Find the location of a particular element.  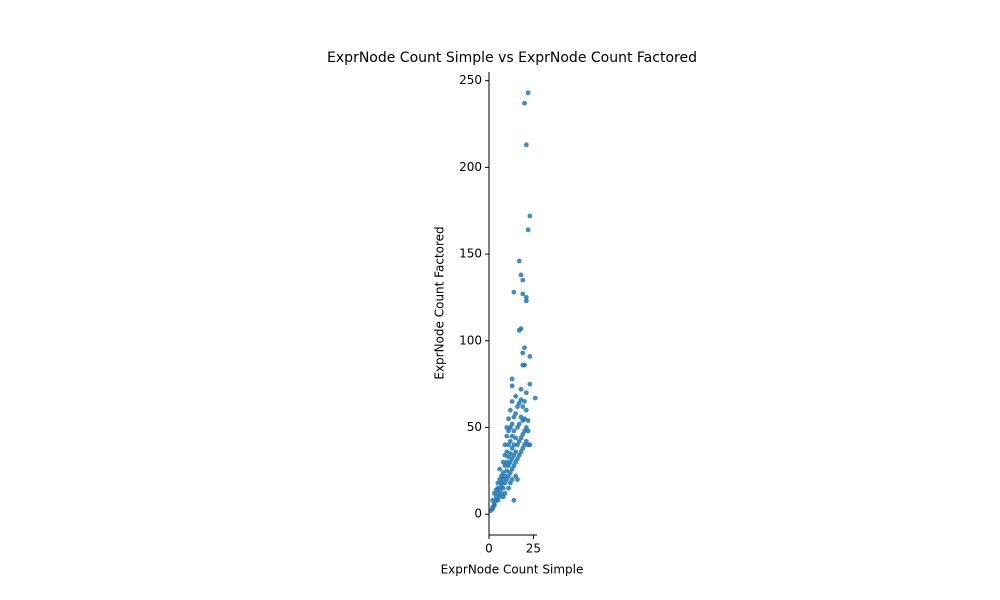

y-tick-label: 0 is located at coordinates (478, 514).